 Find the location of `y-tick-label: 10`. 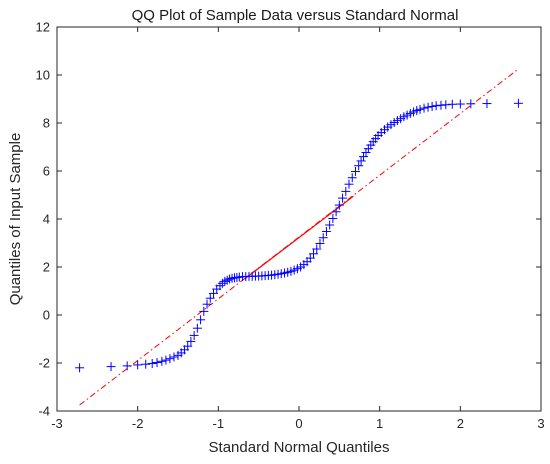

y-tick-label: 10 is located at coordinates (43, 75).